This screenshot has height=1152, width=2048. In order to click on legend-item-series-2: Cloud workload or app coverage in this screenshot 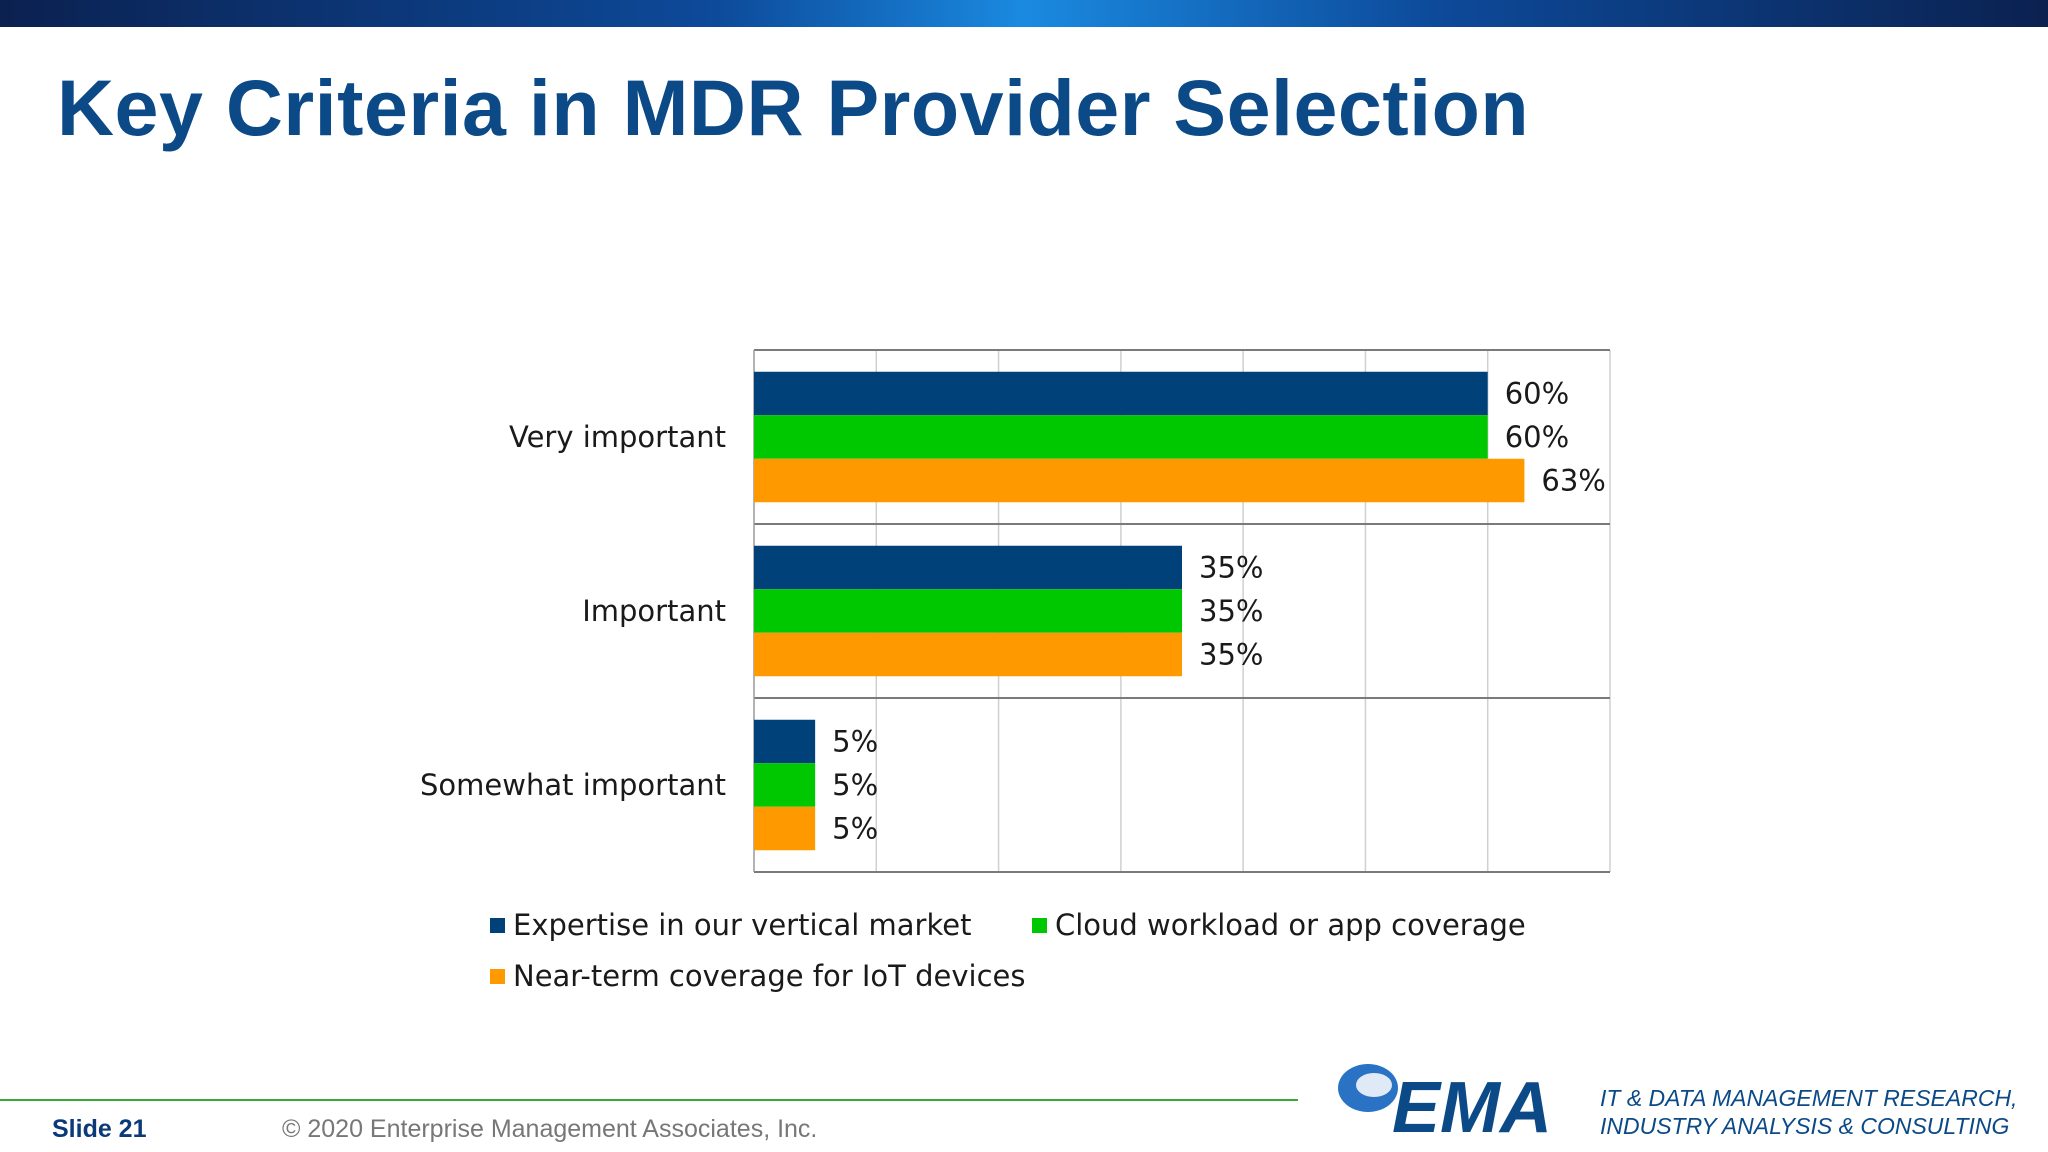, I will do `click(1279, 925)`.